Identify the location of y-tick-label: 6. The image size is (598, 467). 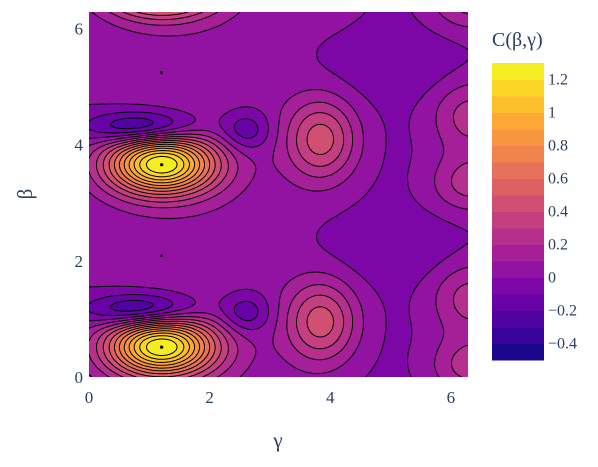
(79, 28).